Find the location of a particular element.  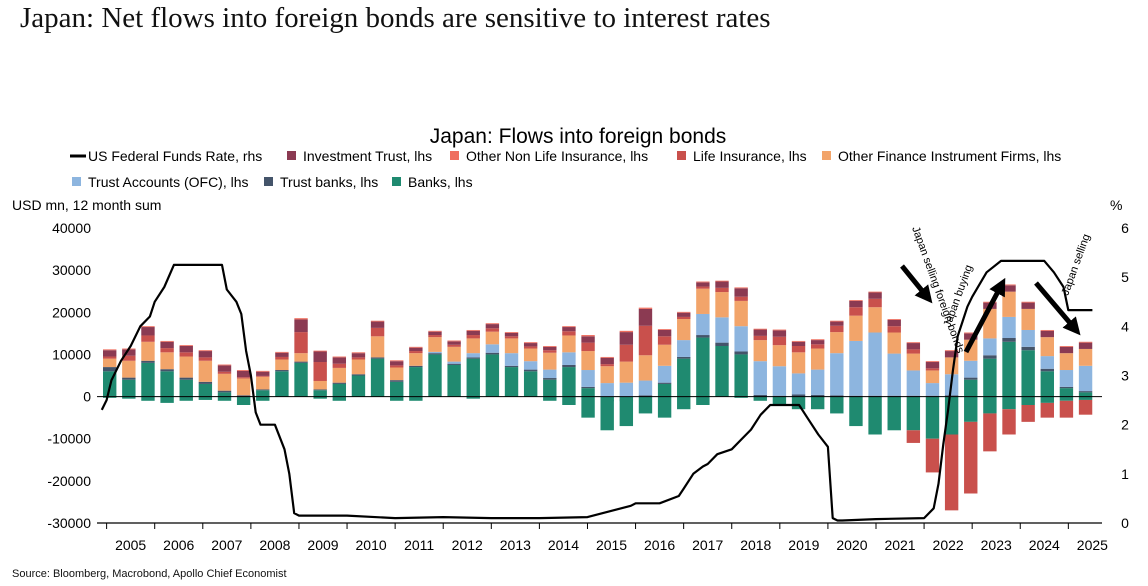

legend-label: Trust banks, lhs is located at coordinates (329, 182).